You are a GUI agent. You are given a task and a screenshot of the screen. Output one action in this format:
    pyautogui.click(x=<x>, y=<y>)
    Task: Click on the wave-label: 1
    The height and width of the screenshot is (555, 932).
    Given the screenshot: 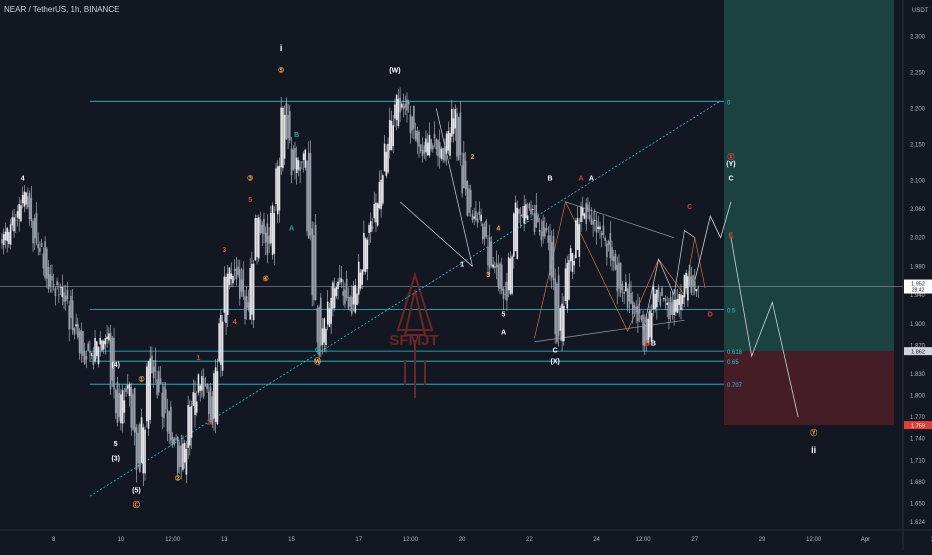 What is the action you would take?
    pyautogui.click(x=199, y=358)
    